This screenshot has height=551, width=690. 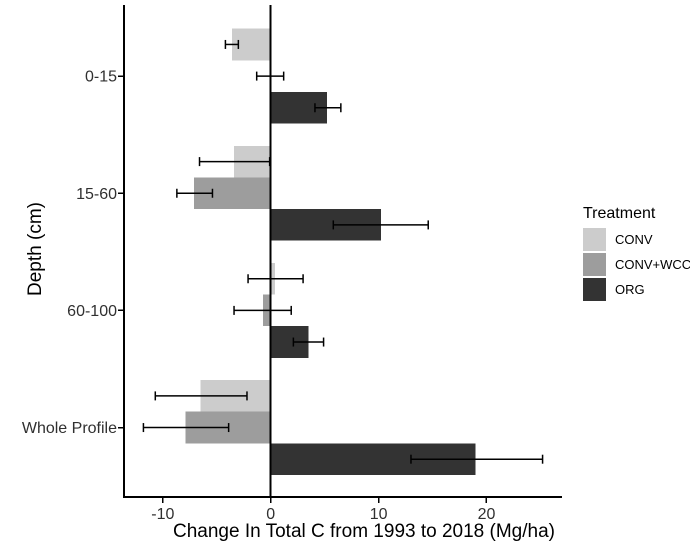 What do you see at coordinates (487, 514) in the screenshot?
I see `x-tick-label: 20` at bounding box center [487, 514].